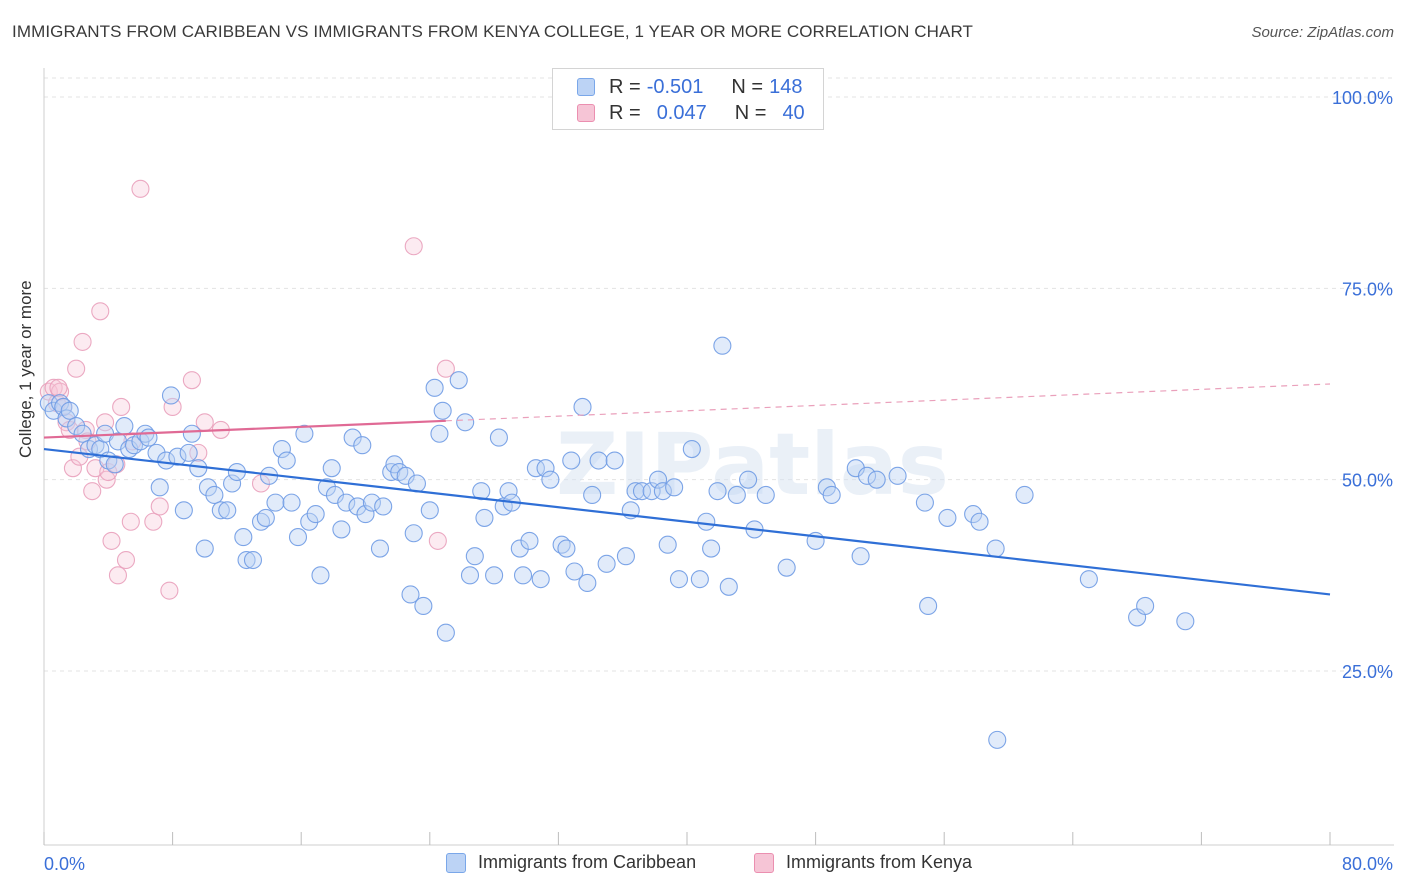 This screenshot has height=892, width=1406. What do you see at coordinates (1367, 481) in the screenshot?
I see `y-tick-label: 50.0%` at bounding box center [1367, 481].